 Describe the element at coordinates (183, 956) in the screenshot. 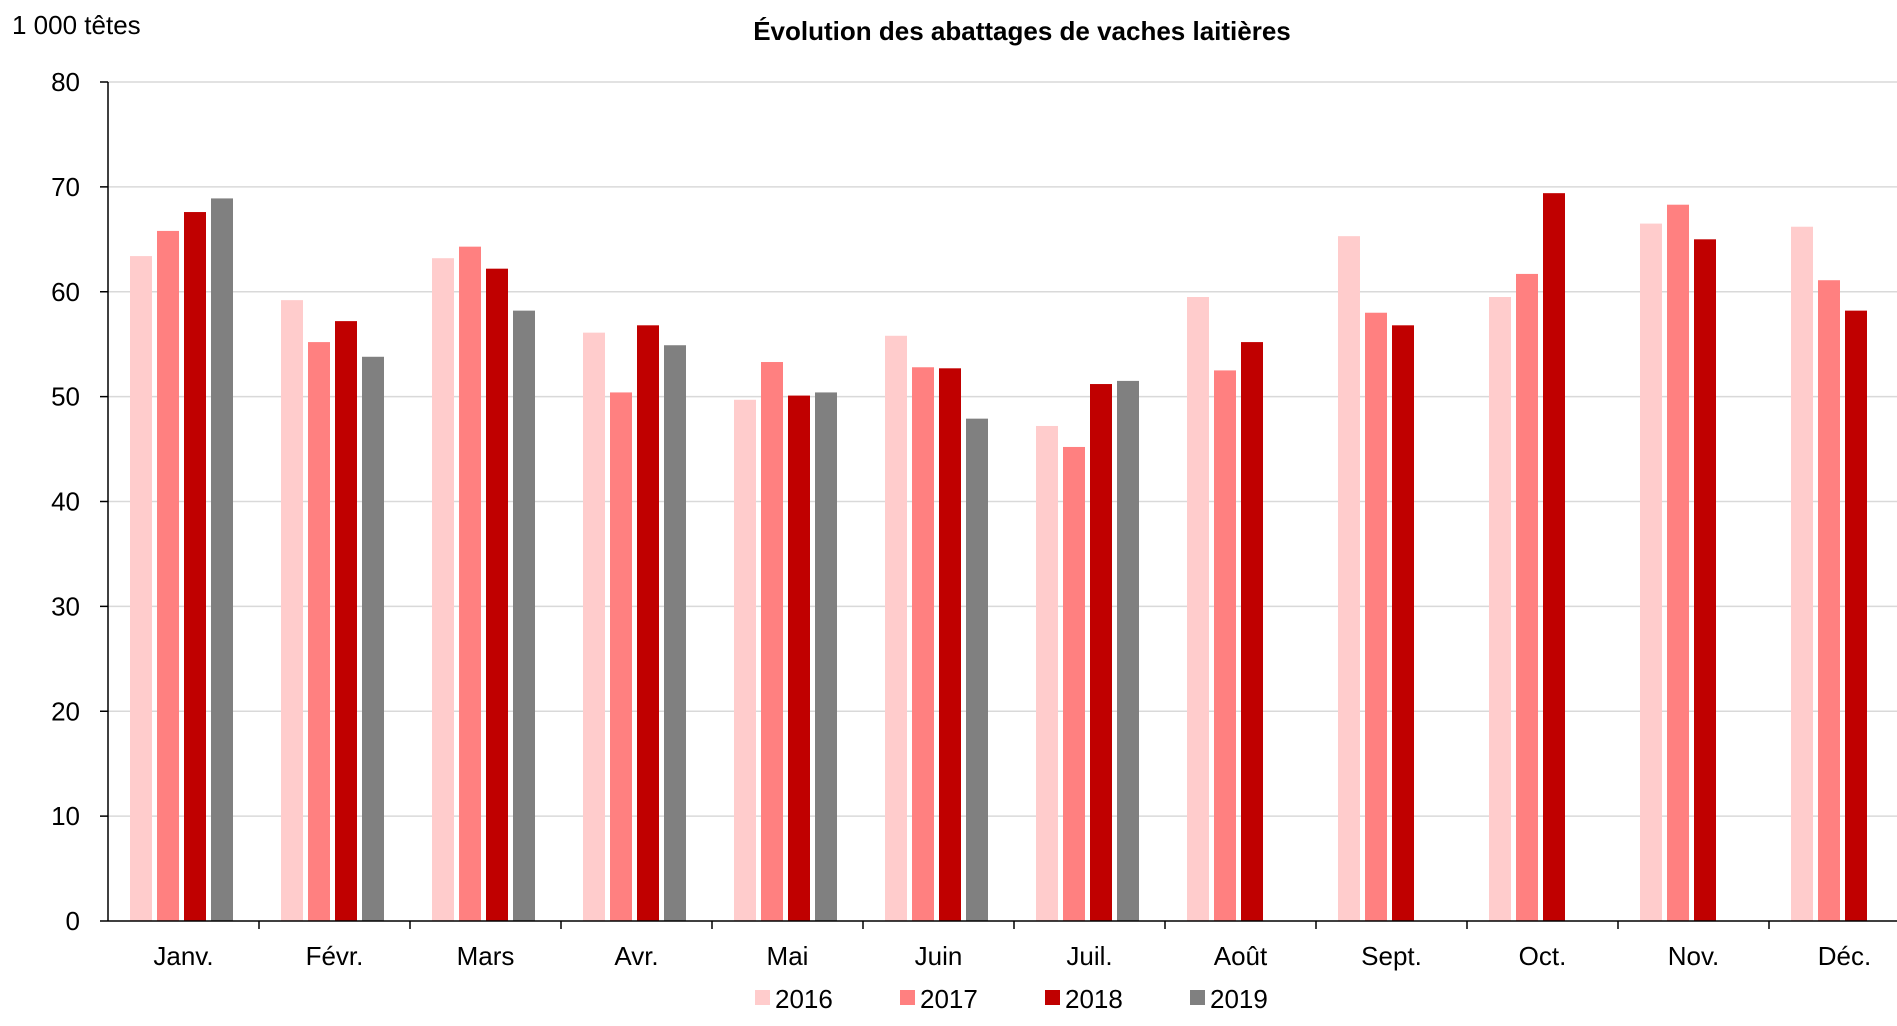

I see `x-tick-label: Janv.` at that location.